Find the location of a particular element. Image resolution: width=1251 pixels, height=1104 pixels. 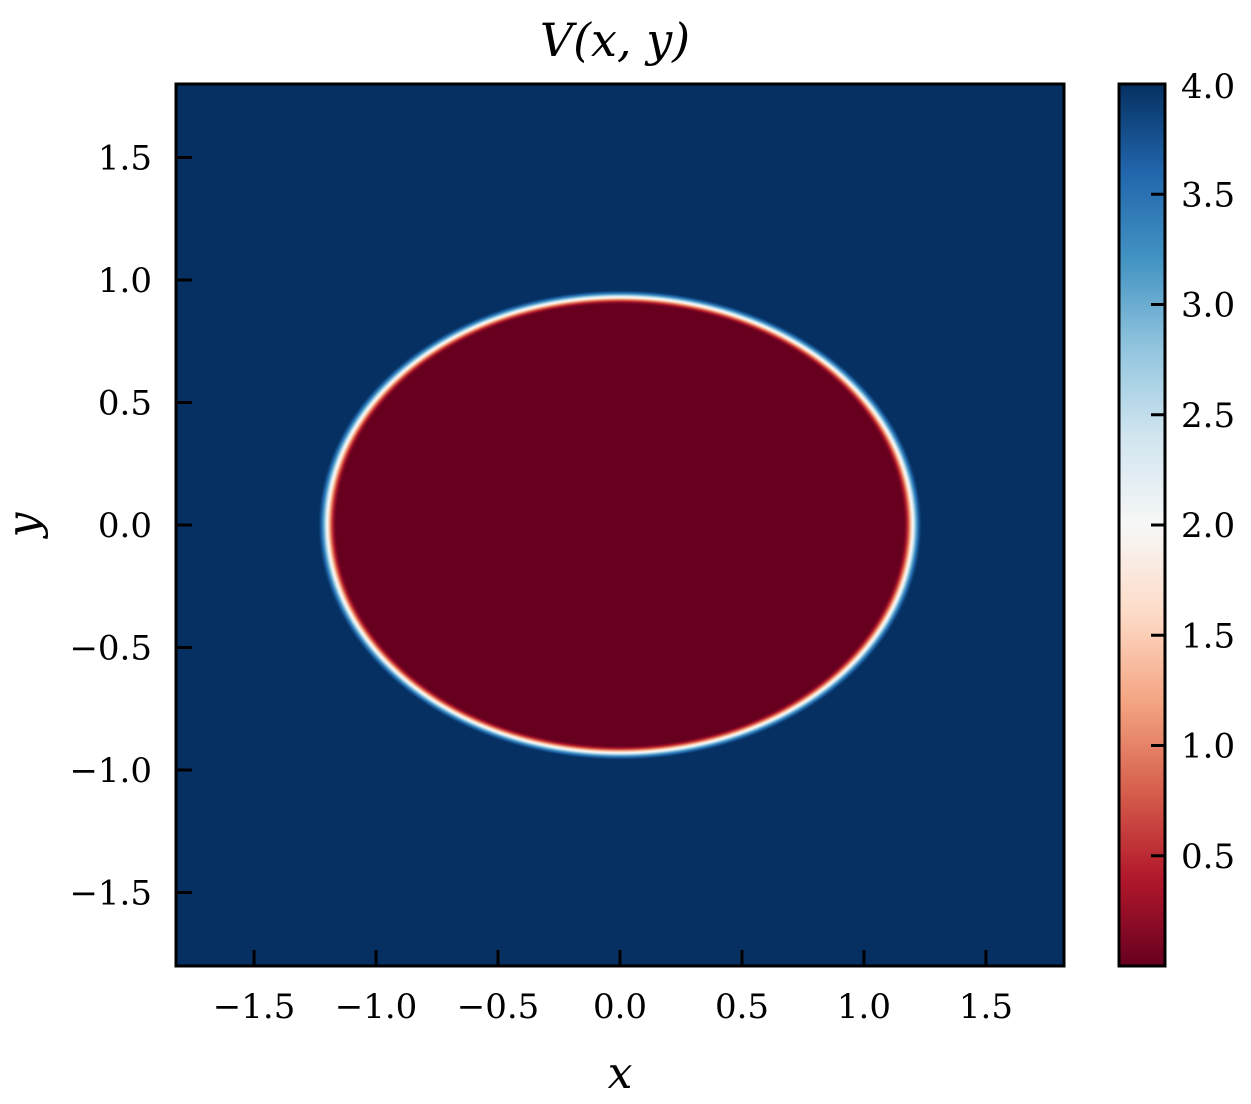

y-tick-label: 1.5 is located at coordinates (125, 159).